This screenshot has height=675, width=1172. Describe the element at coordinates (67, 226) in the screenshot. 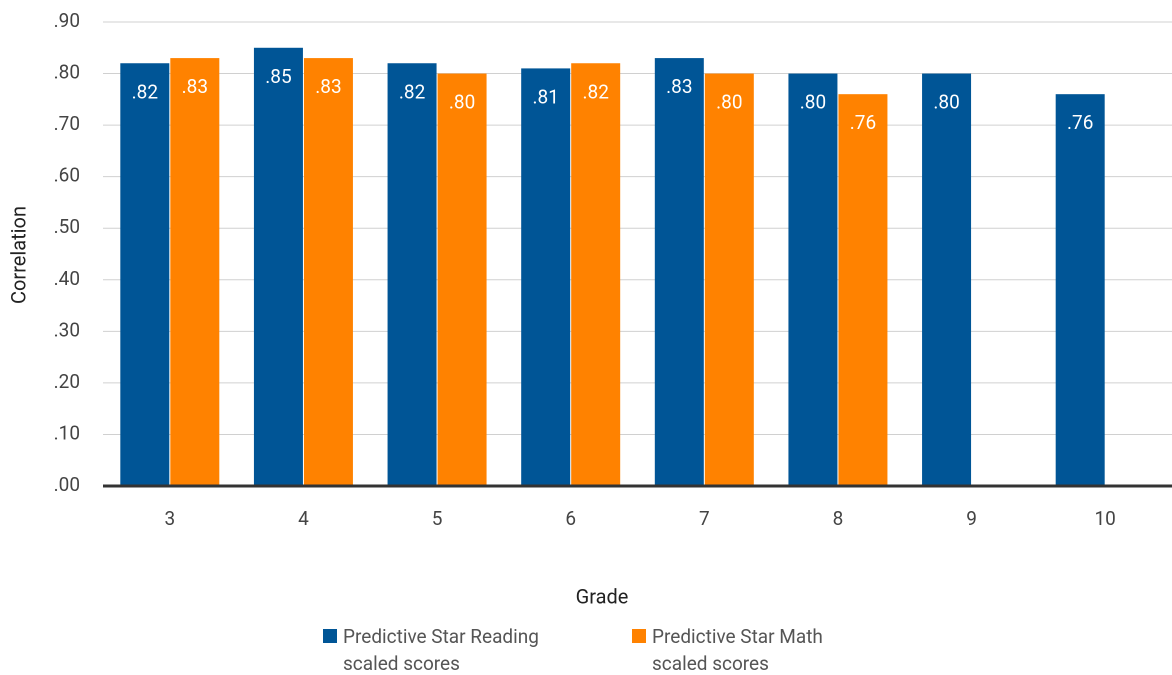

I see `y-tick-label: .50` at that location.